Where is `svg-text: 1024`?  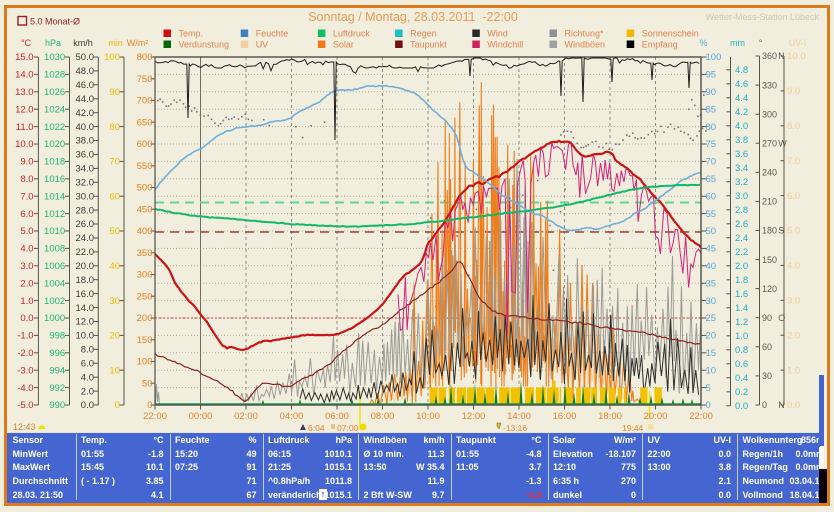 svg-text: 1024 is located at coordinates (54, 109).